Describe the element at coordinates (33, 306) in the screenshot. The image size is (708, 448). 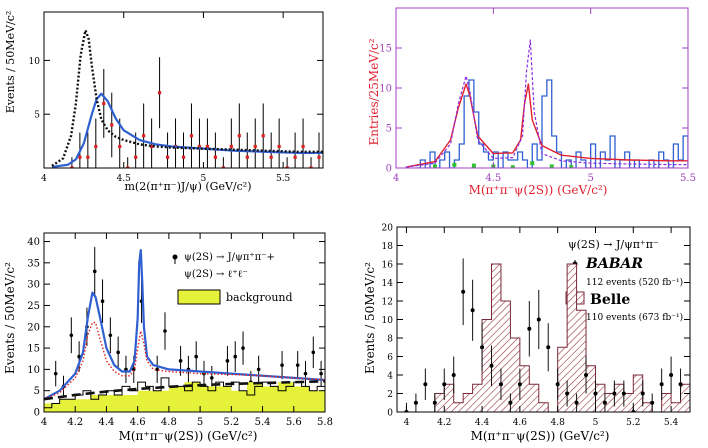
I see `p3-ytick-label: 25` at that location.